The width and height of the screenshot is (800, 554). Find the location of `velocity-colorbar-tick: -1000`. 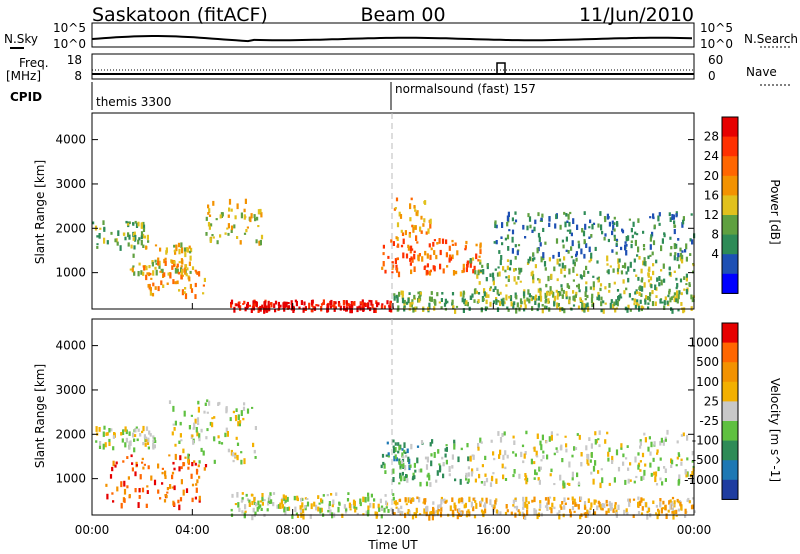

velocity-colorbar-tick: -1000 is located at coordinates (701, 480).